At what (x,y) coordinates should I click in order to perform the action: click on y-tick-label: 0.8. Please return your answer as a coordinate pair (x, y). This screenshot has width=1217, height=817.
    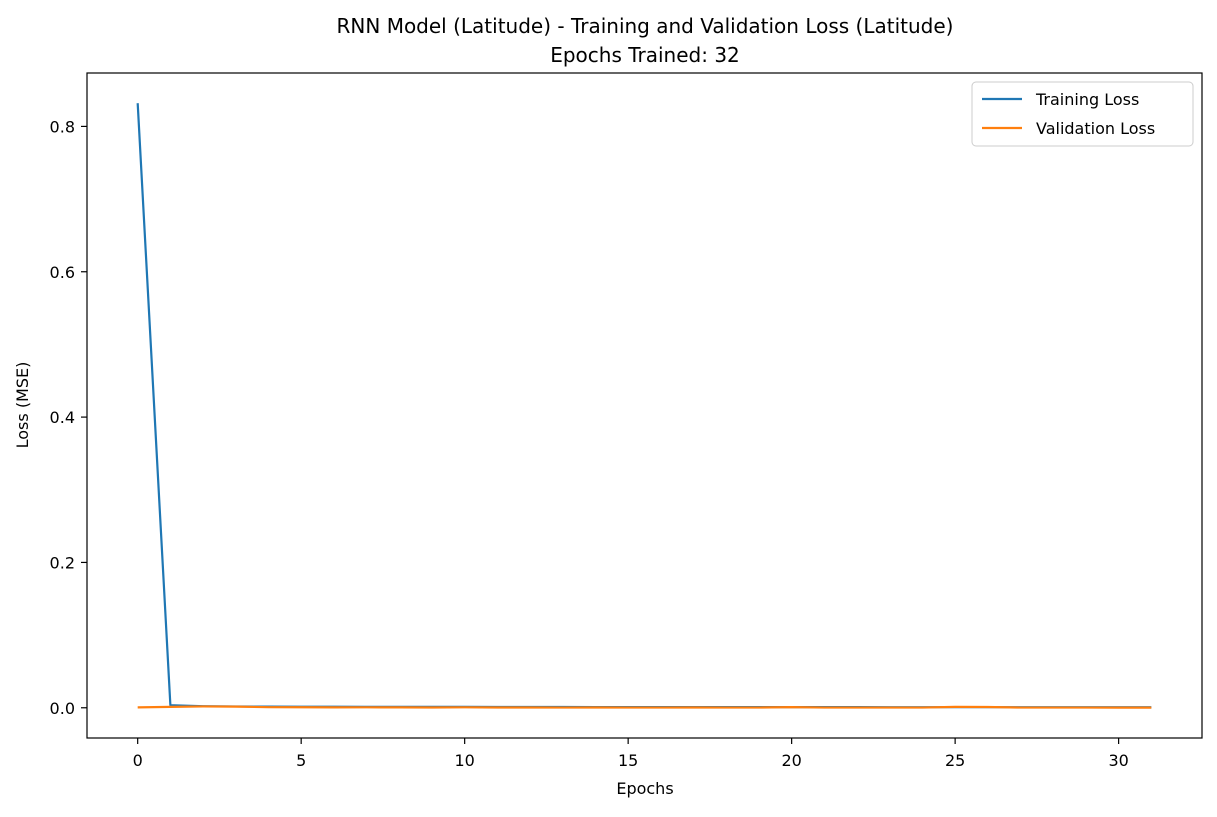
    Looking at the image, I should click on (62, 126).